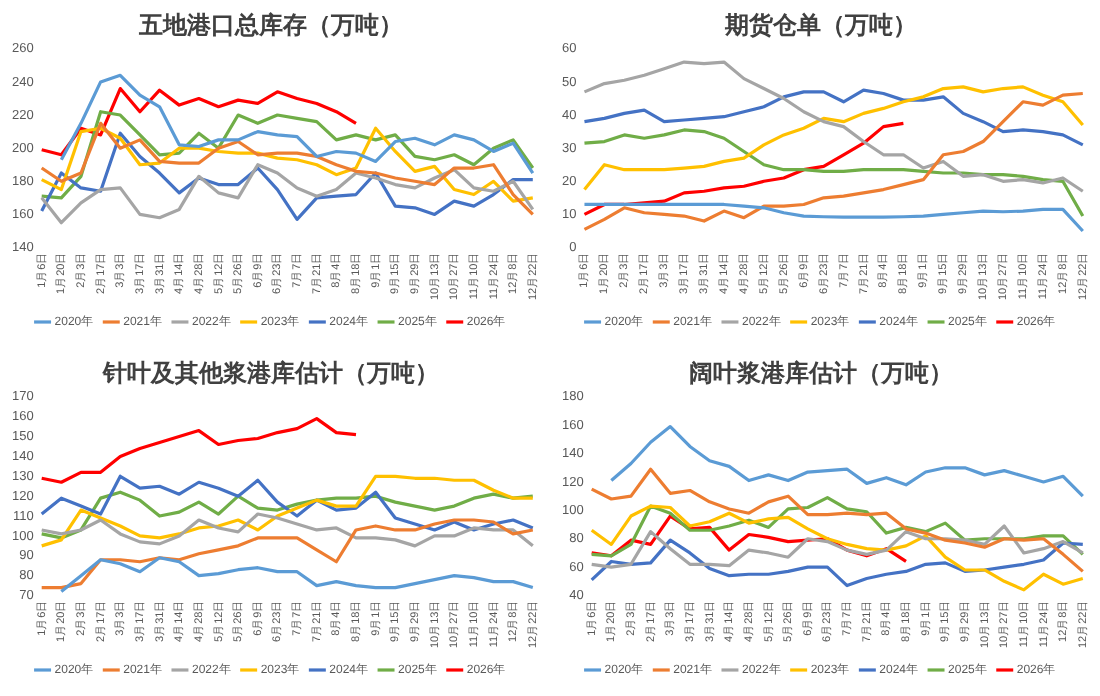 The image size is (1100, 696). What do you see at coordinates (821, 372) in the screenshot?
I see `chart-title: 阔叶浆港库估计（万吨）` at bounding box center [821, 372].